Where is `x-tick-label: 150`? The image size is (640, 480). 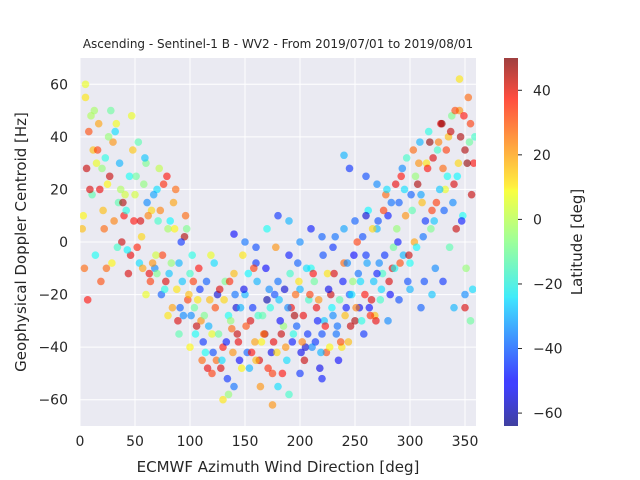
x-tick-label: 150 is located at coordinates (245, 442).